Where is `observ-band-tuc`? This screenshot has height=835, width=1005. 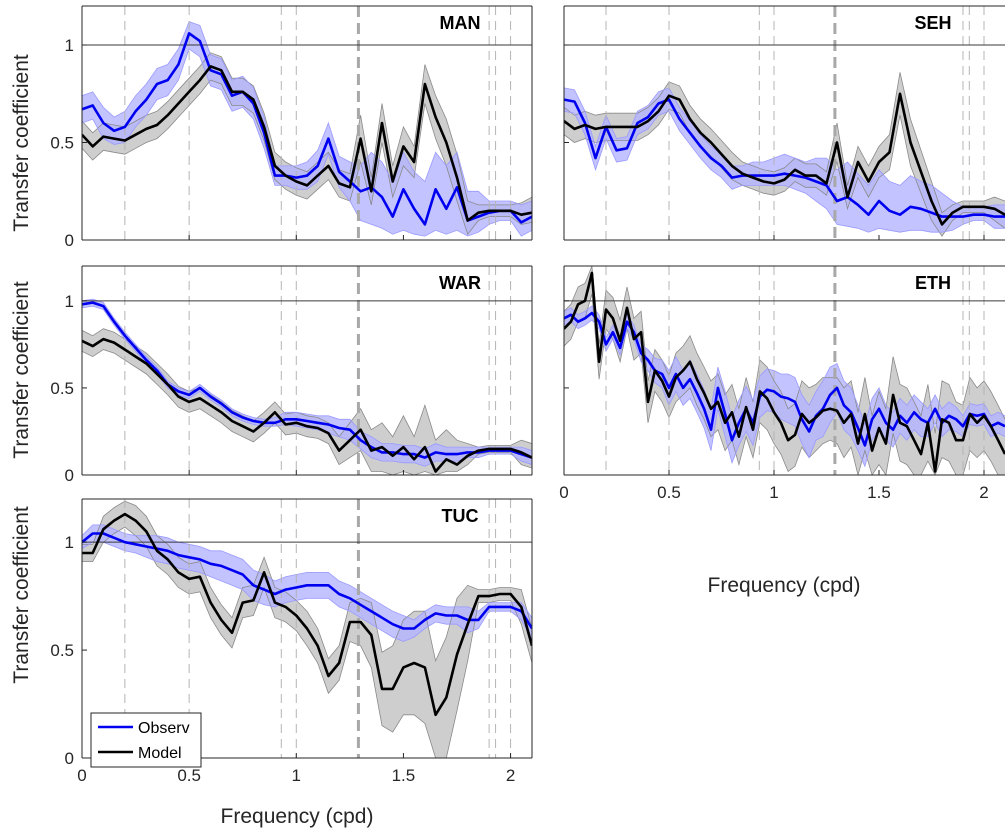 observ-band-tuc is located at coordinates (307, 583).